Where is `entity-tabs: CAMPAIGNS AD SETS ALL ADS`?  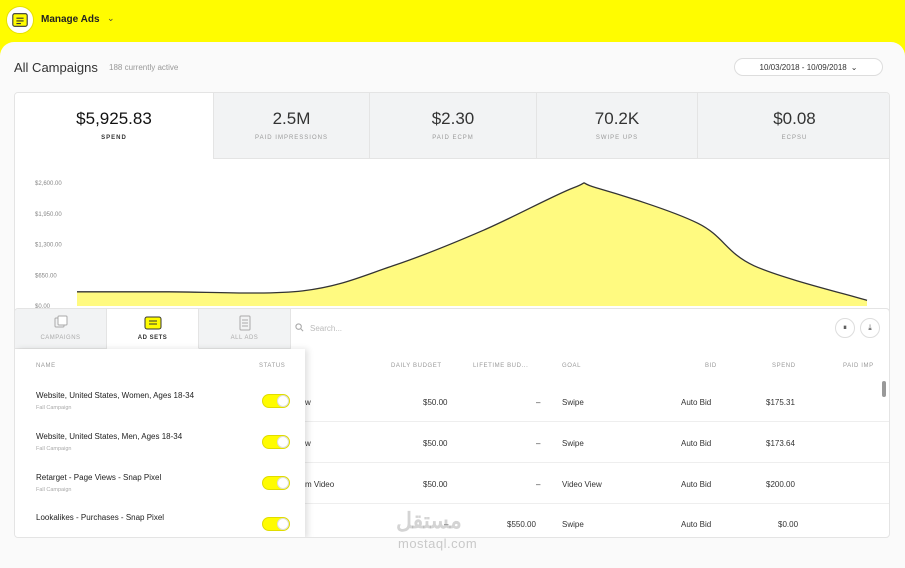 entity-tabs: CAMPAIGNS AD SETS ALL ADS is located at coordinates (153, 329).